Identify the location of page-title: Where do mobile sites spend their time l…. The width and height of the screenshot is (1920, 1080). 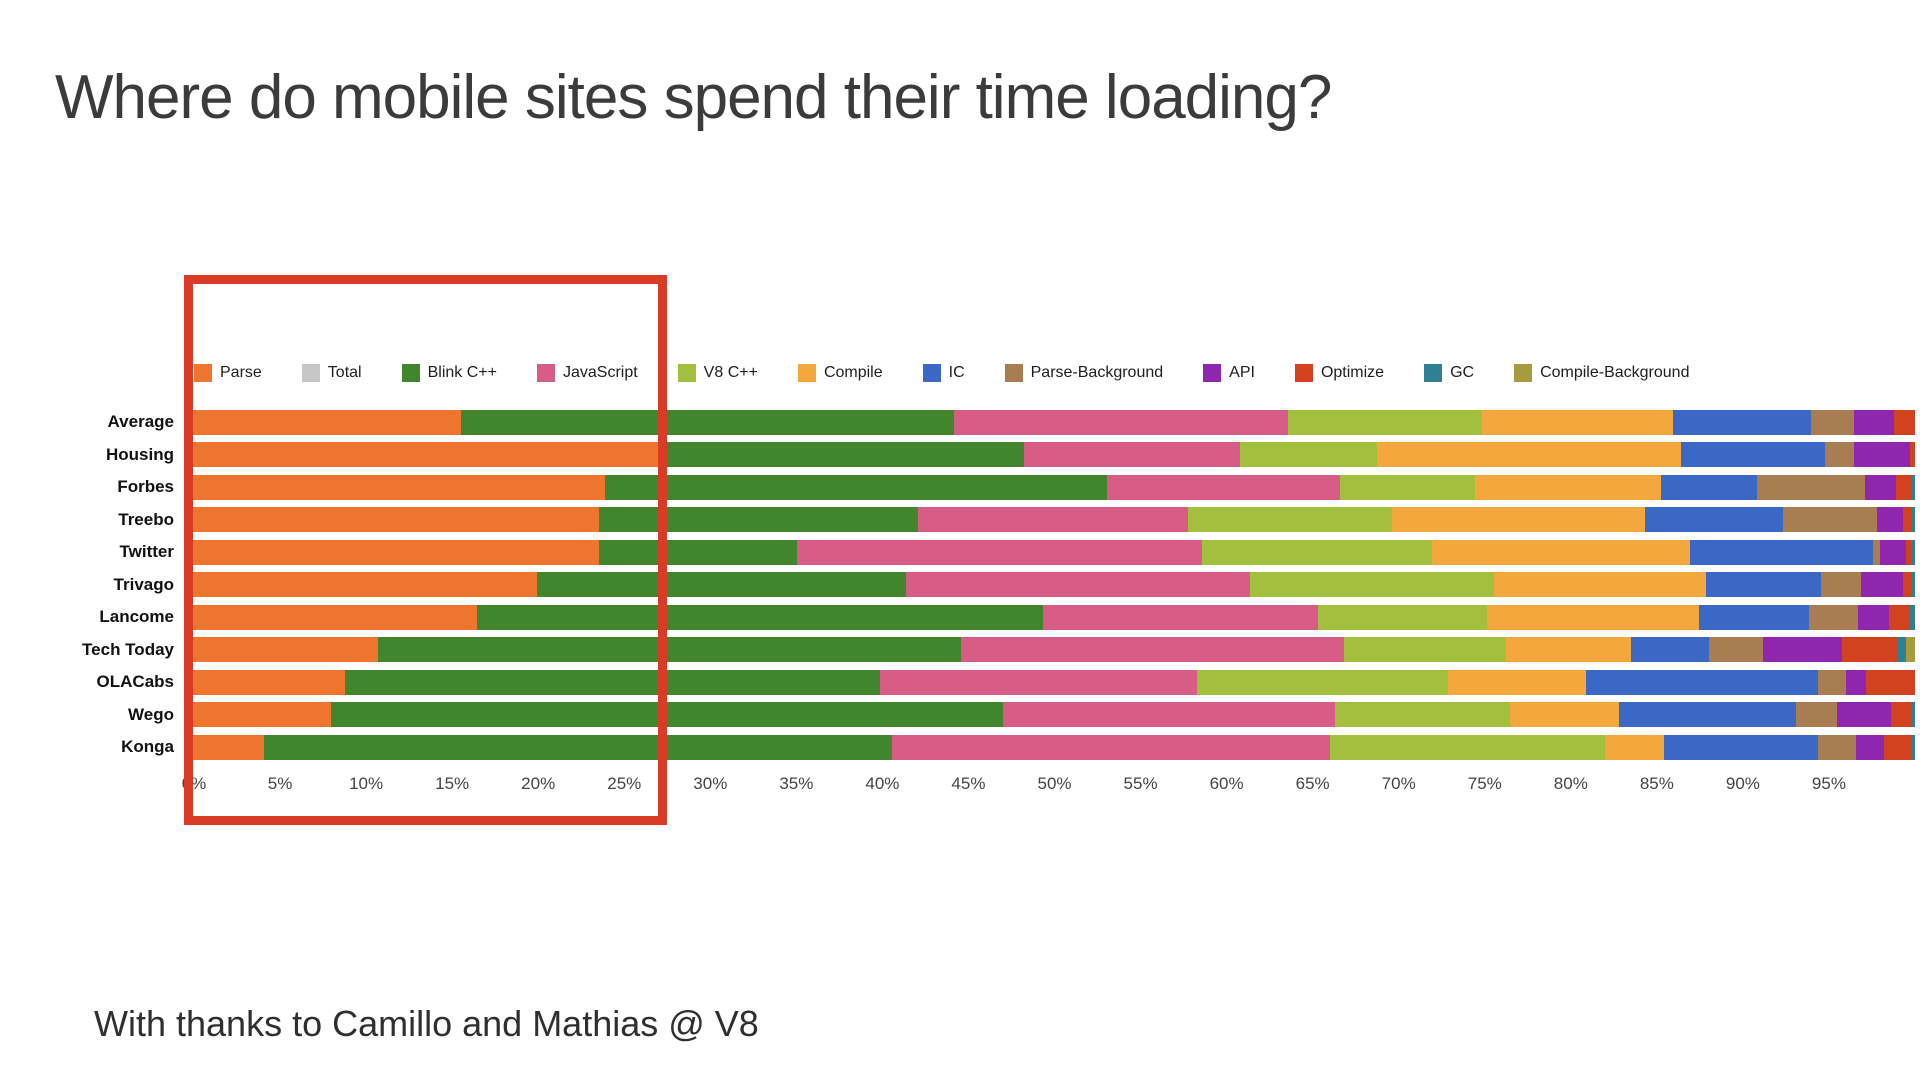
(693, 97).